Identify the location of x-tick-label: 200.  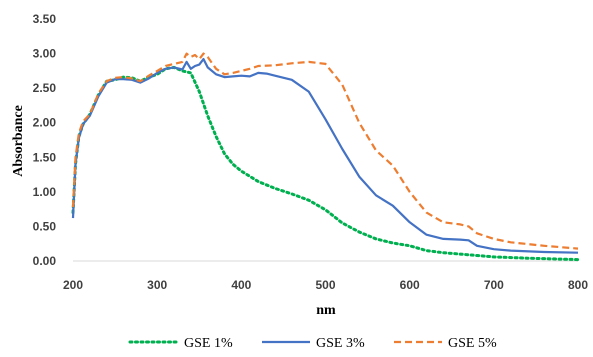
(73, 285).